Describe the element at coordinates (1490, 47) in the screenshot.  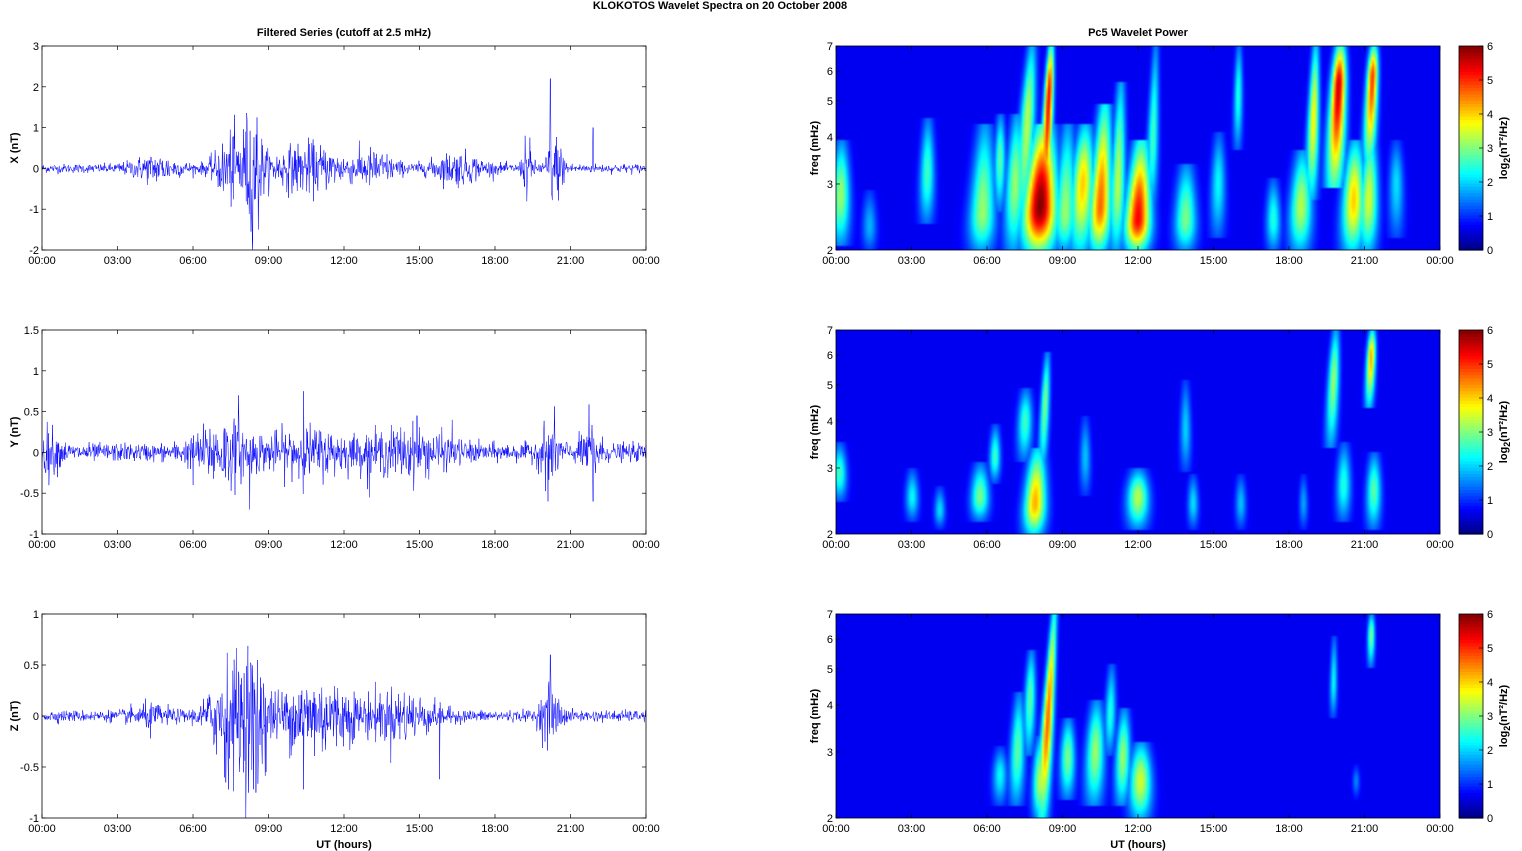
I see `colorbar-tick-label: 6` at that location.